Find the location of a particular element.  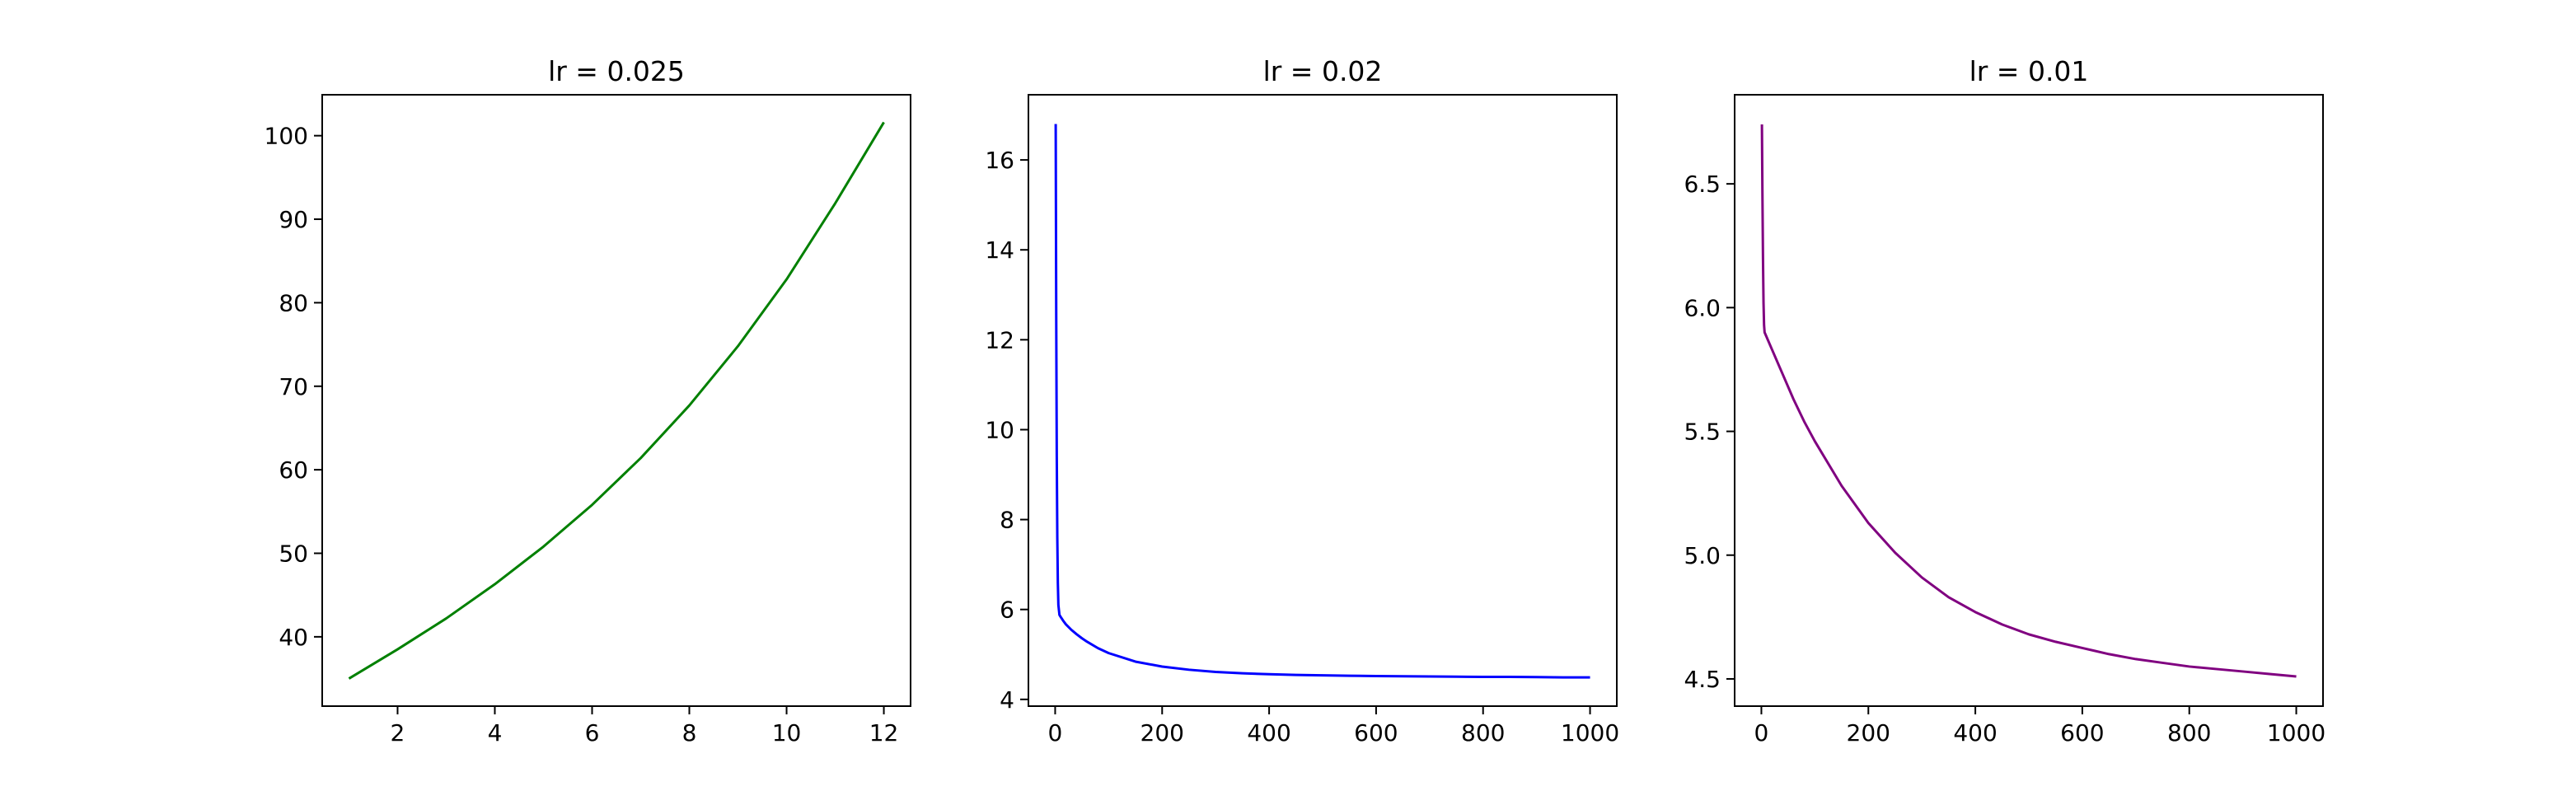

subplot-1-y-tick-label: 50 is located at coordinates (293, 554).